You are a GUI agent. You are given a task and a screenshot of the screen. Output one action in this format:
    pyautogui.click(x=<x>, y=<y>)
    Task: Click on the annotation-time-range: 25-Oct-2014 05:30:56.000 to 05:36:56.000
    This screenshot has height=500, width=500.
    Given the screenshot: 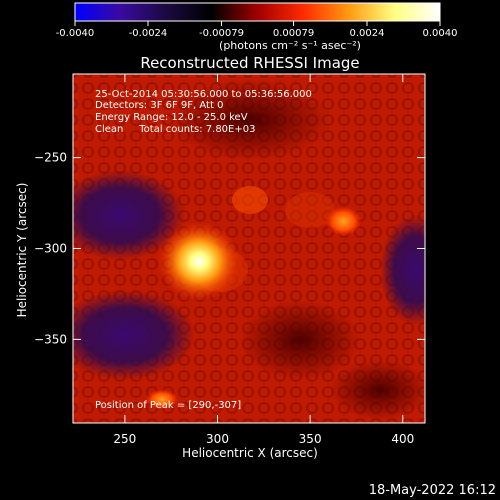 What is the action you would take?
    pyautogui.click(x=203, y=94)
    